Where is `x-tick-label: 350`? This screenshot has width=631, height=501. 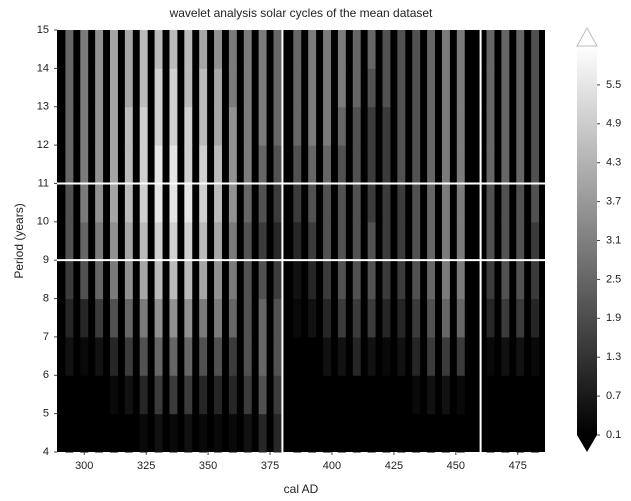
x-tick-label: 350 is located at coordinates (208, 466).